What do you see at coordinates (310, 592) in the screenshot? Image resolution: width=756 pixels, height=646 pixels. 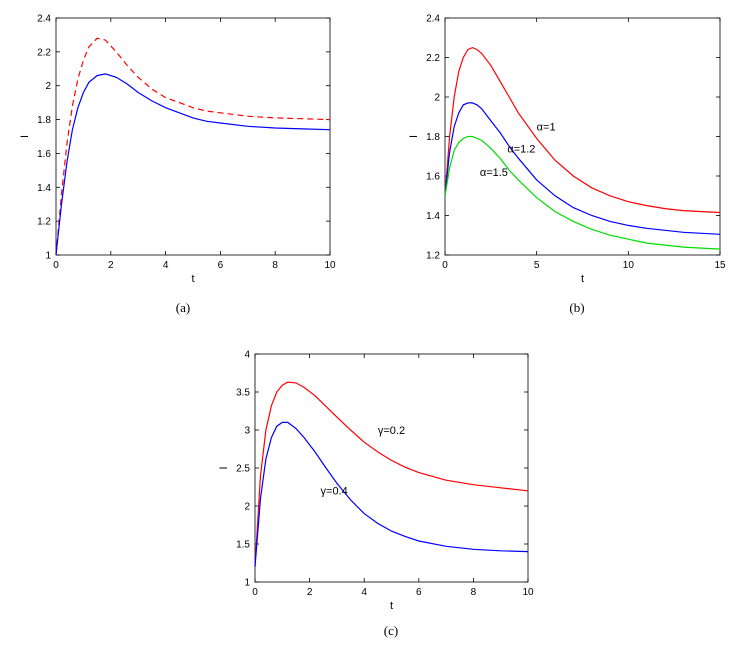 I see `panel-c-x-tick-label: 2` at bounding box center [310, 592].